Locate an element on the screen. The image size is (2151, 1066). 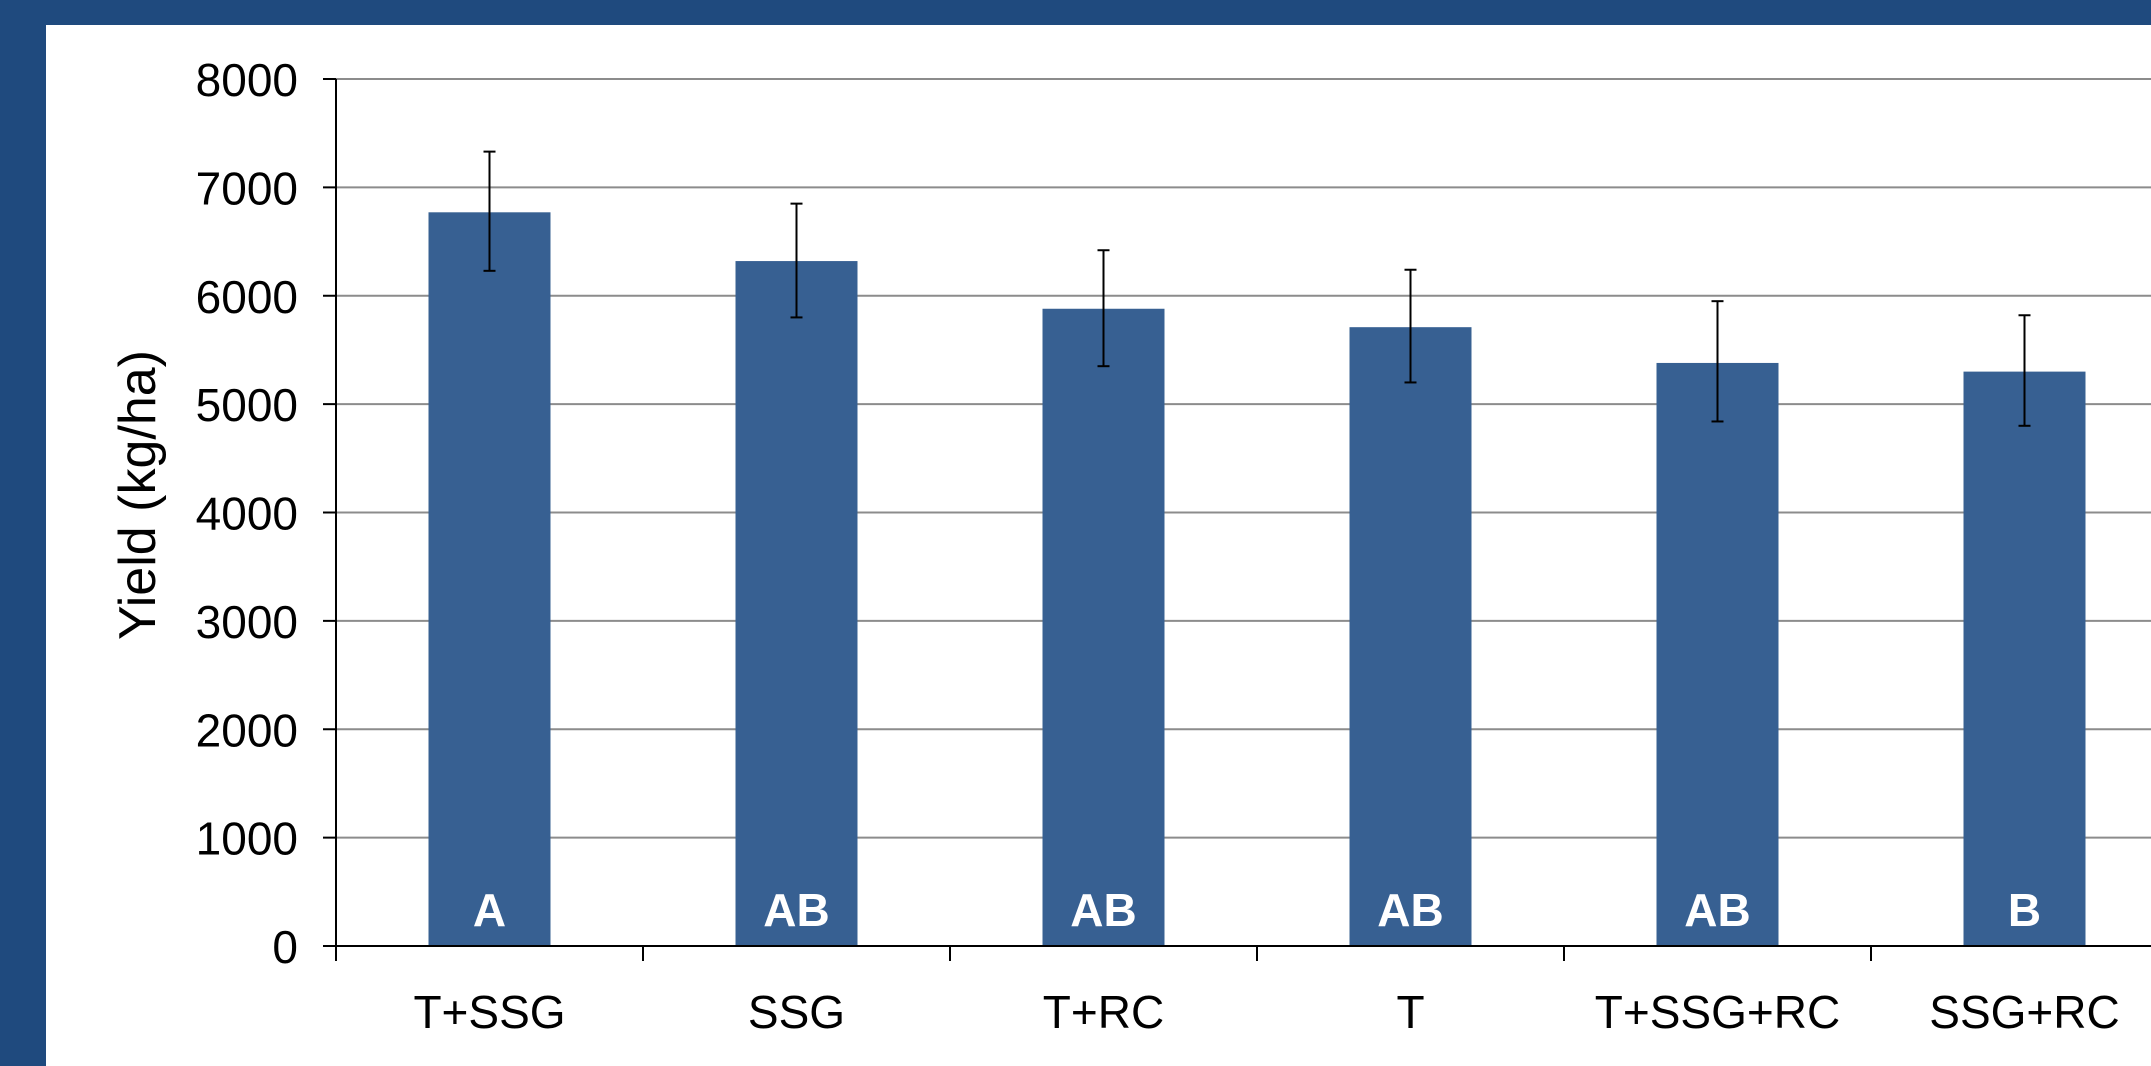
y-tick-label: 6000 is located at coordinates (247, 297).